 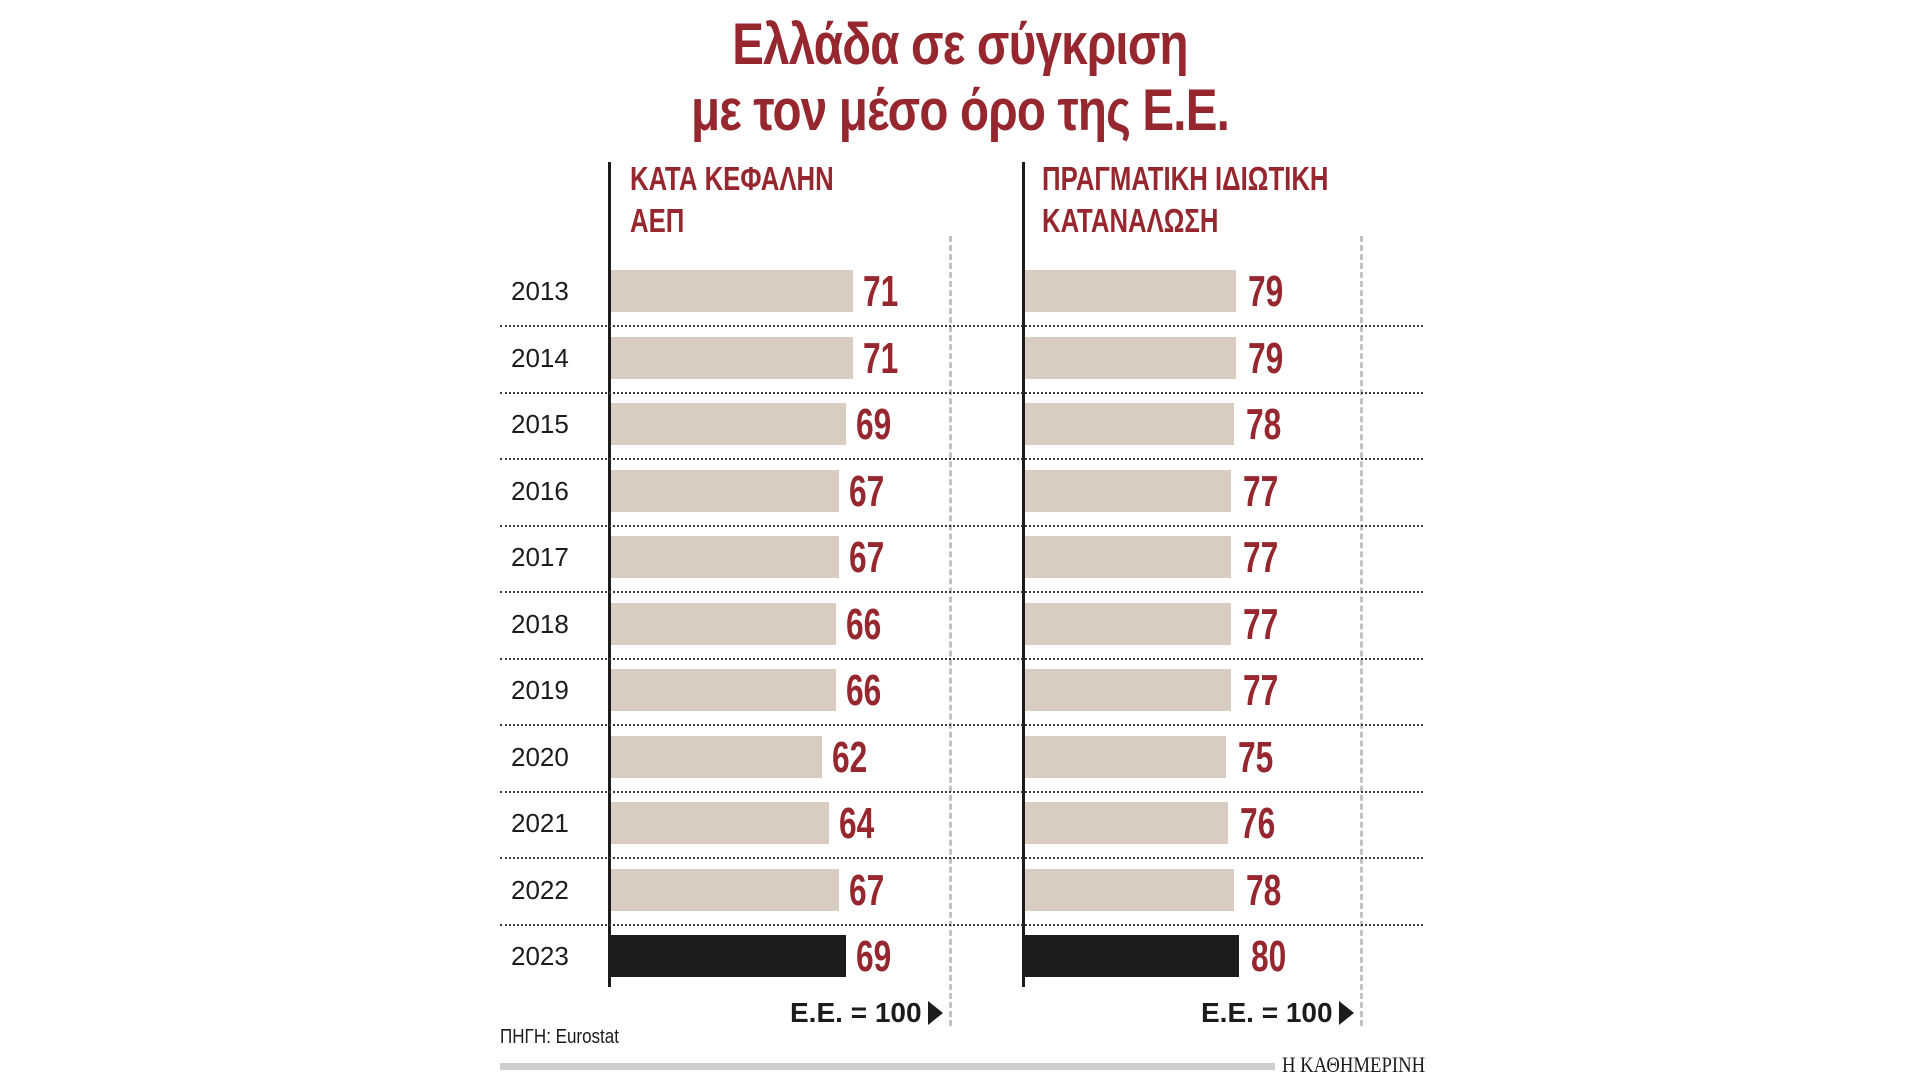 What do you see at coordinates (540, 490) in the screenshot?
I see `year-label: 2016` at bounding box center [540, 490].